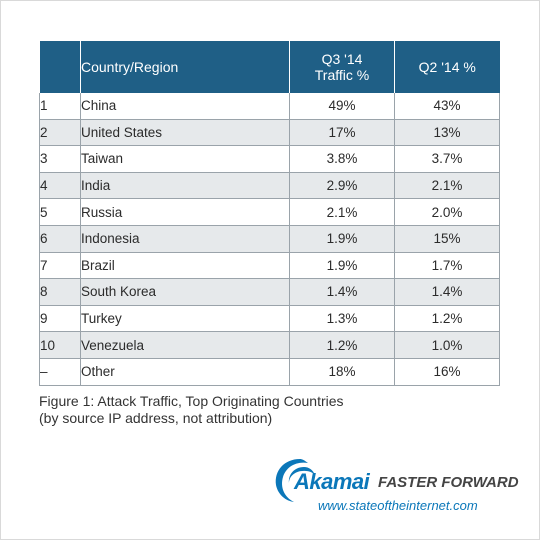 The width and height of the screenshot is (540, 540). Describe the element at coordinates (342, 319) in the screenshot. I see `q3-value-cell: 1.3%` at that location.